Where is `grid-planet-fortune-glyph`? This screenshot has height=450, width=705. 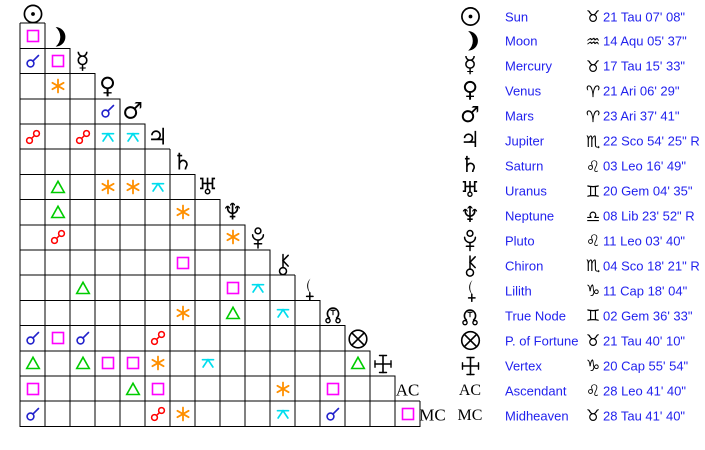
grid-planet-fortune-glyph is located at coordinates (357, 339).